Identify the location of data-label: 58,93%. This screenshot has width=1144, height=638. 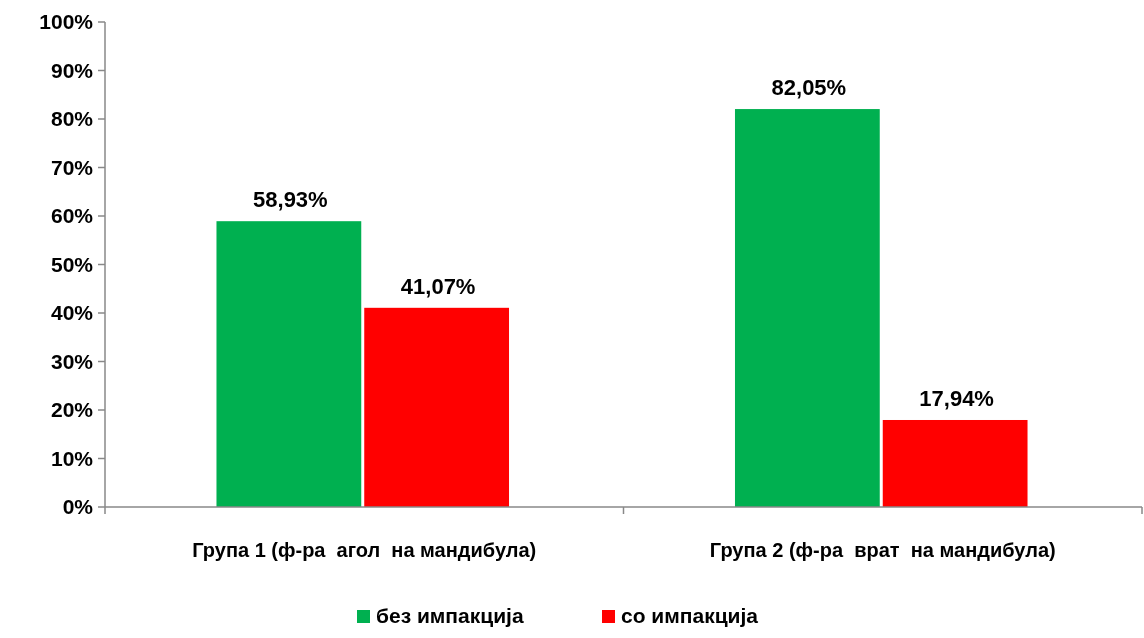
(290, 200).